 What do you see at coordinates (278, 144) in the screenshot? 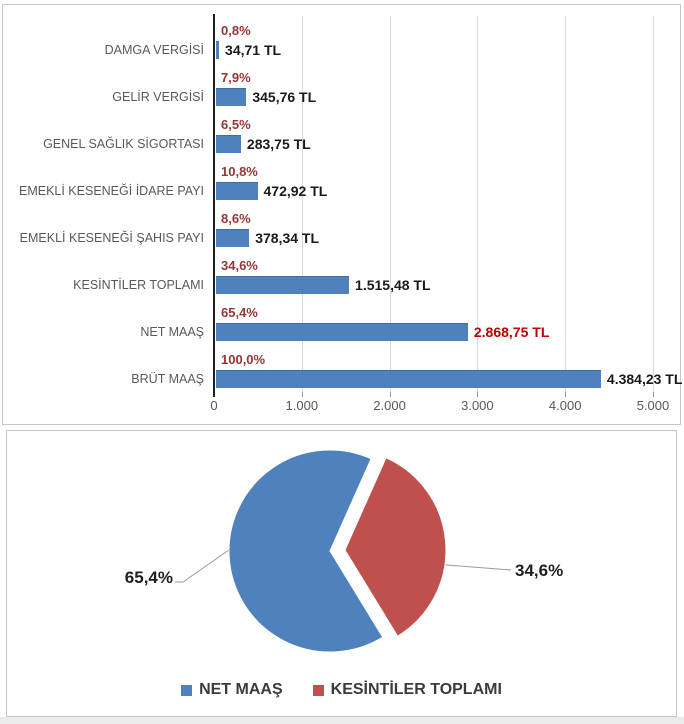
I see `bar-value-label: 283,75 TL` at bounding box center [278, 144].